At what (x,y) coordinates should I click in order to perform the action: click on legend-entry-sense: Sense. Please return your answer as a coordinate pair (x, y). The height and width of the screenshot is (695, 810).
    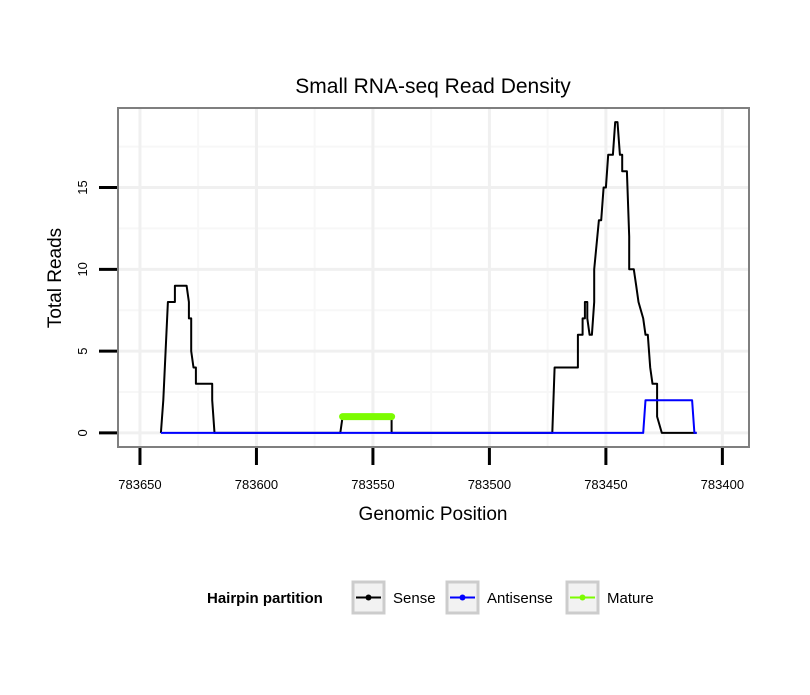
    Looking at the image, I should click on (393, 597).